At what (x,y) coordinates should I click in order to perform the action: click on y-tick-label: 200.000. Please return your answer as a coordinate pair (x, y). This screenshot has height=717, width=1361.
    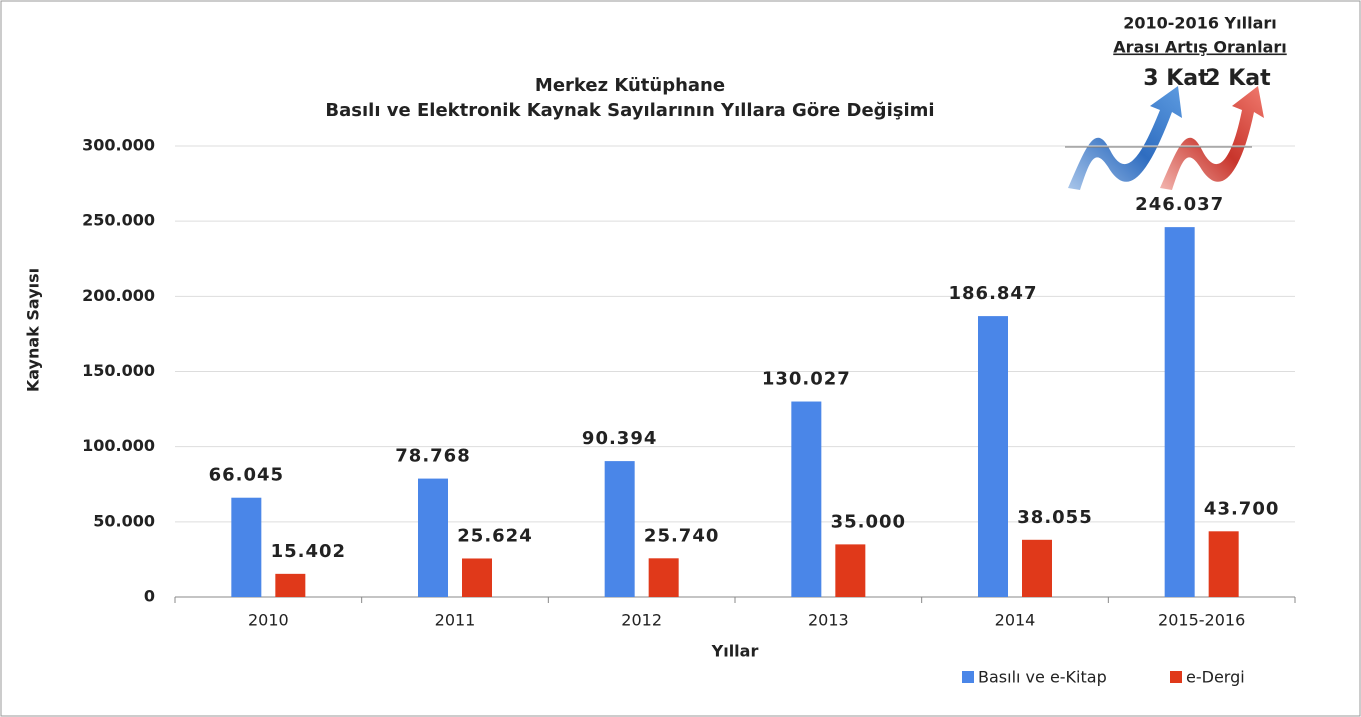
    Looking at the image, I should click on (118, 295).